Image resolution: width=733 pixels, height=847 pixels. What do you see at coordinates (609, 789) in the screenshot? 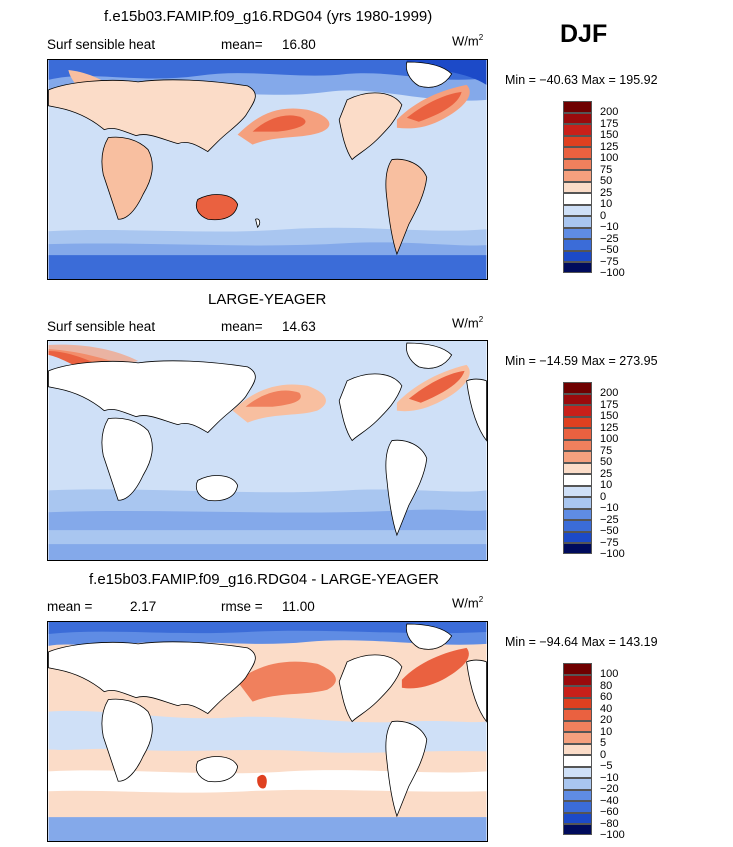
I see `panel3-colorbar-tick: −20` at bounding box center [609, 789].